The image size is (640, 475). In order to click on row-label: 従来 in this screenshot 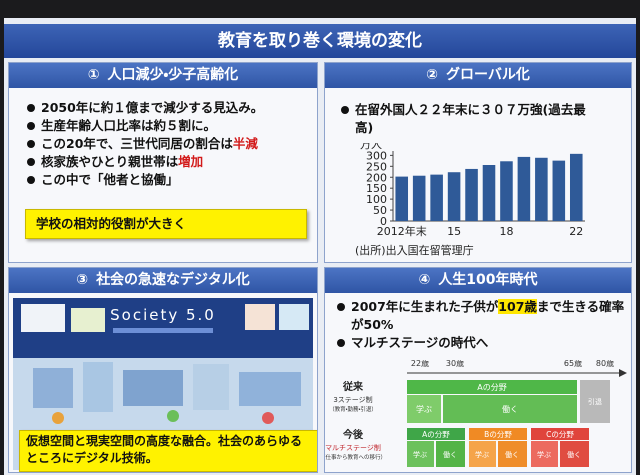, I will do `click(353, 386)`.